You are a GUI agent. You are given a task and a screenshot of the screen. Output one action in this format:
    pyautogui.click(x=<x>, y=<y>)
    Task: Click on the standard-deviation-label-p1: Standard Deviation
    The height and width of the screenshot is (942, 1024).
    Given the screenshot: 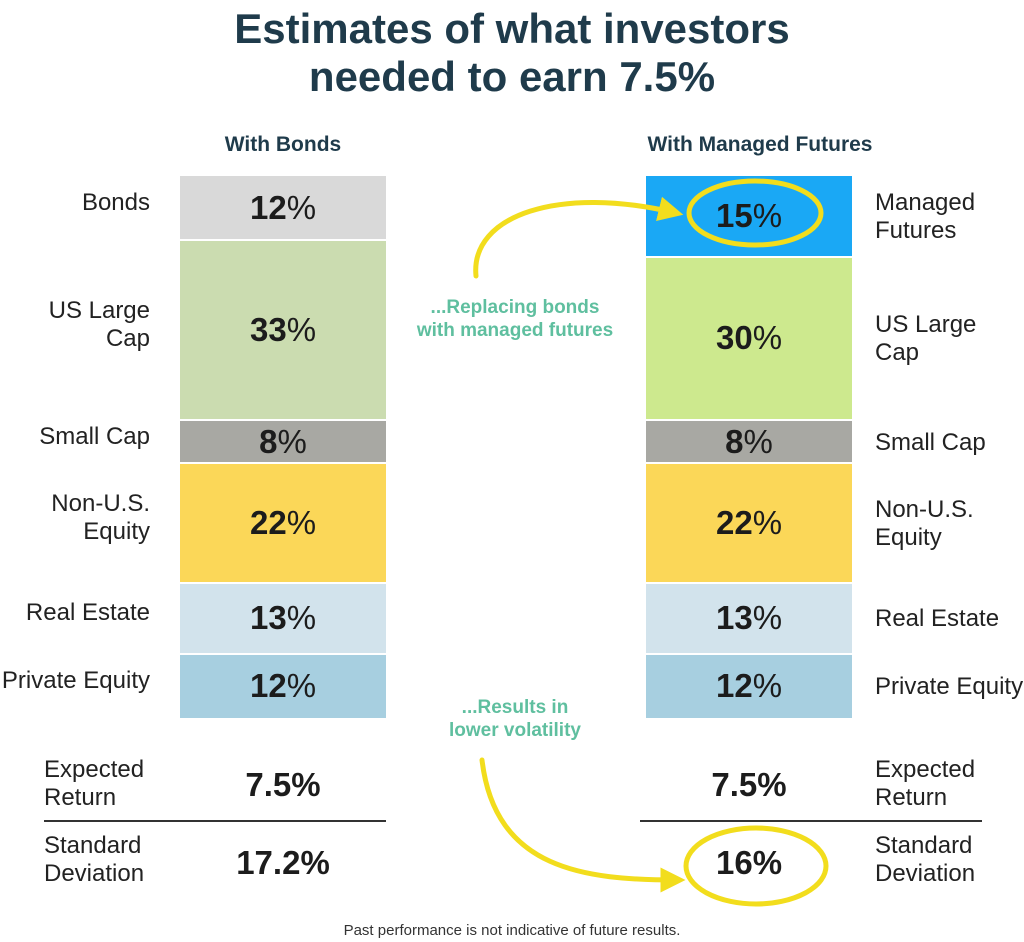 What is the action you would take?
    pyautogui.click(x=109, y=860)
    